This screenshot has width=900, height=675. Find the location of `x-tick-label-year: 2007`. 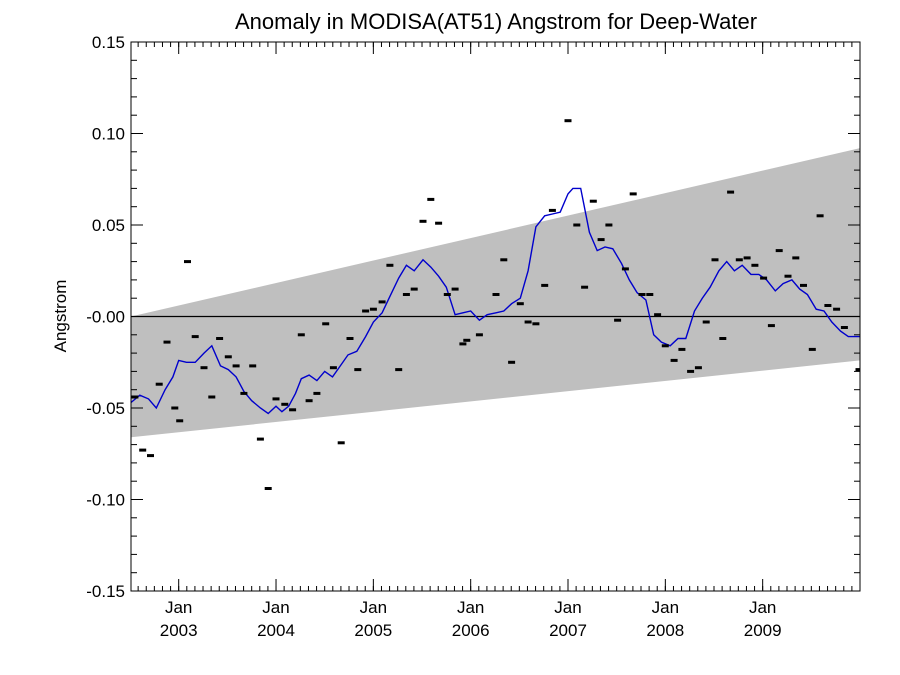

x-tick-label-year: 2007 is located at coordinates (568, 630).